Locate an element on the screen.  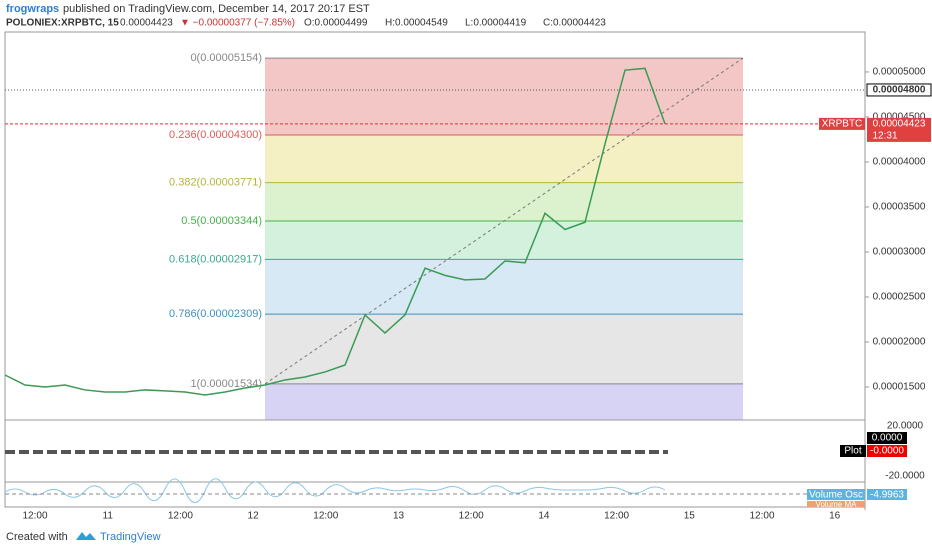
y-tick-label: 0.00004000 is located at coordinates (899, 162).